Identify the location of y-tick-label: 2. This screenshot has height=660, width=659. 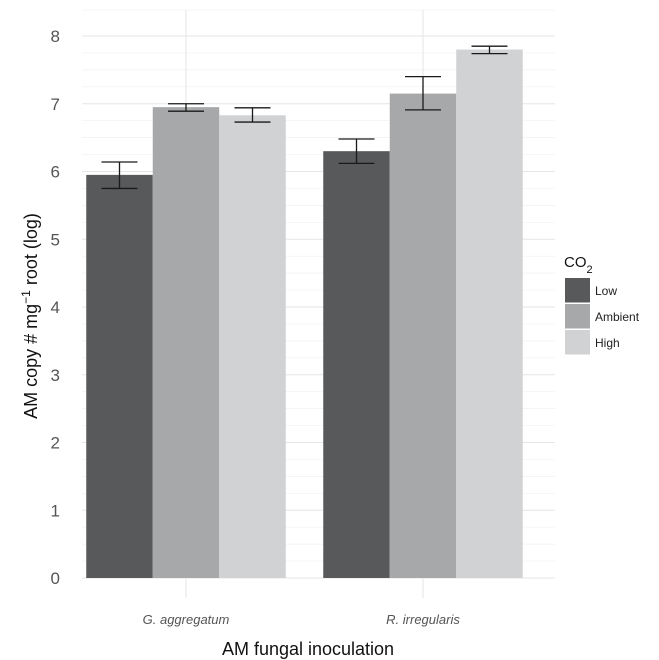
(55, 443).